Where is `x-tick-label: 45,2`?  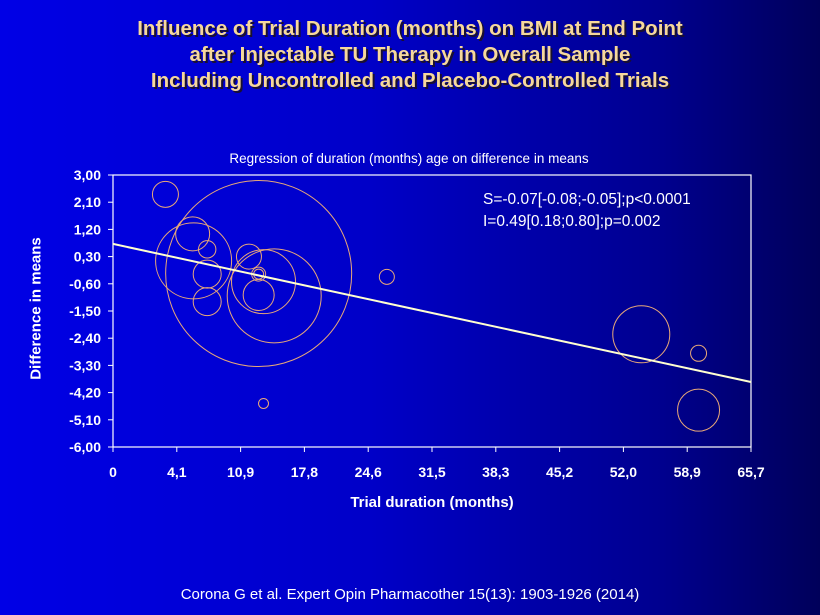
x-tick-label: 45,2 is located at coordinates (559, 472).